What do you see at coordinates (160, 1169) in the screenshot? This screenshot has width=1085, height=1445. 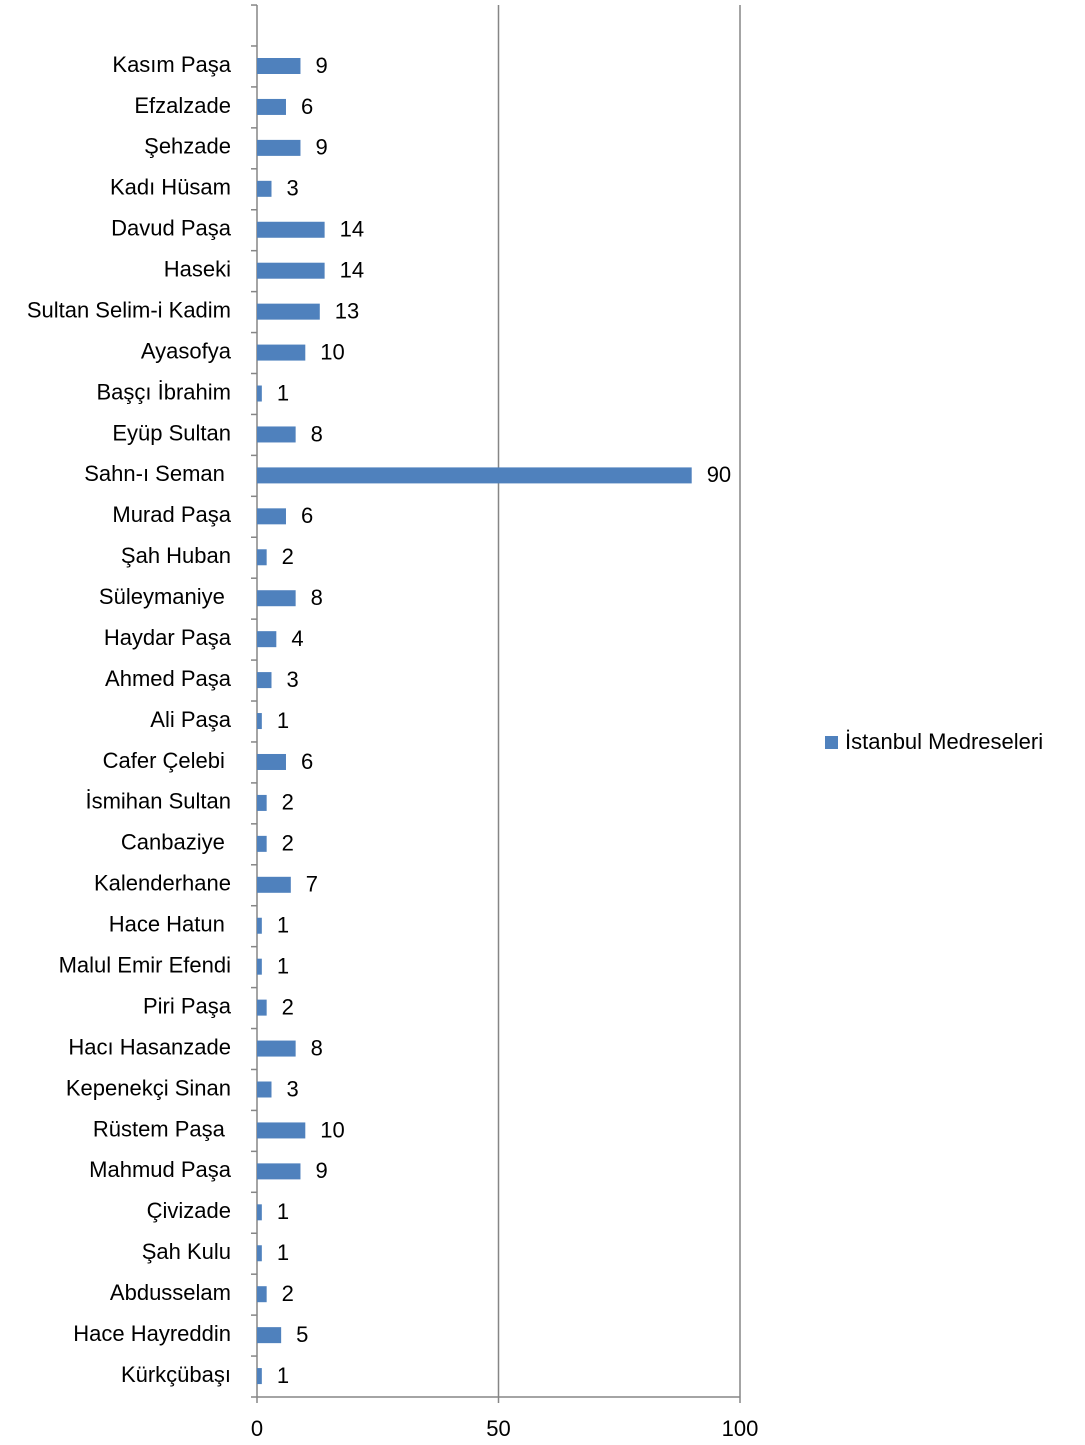 I see `y-tick-label: Mahmud Paşa` at bounding box center [160, 1169].